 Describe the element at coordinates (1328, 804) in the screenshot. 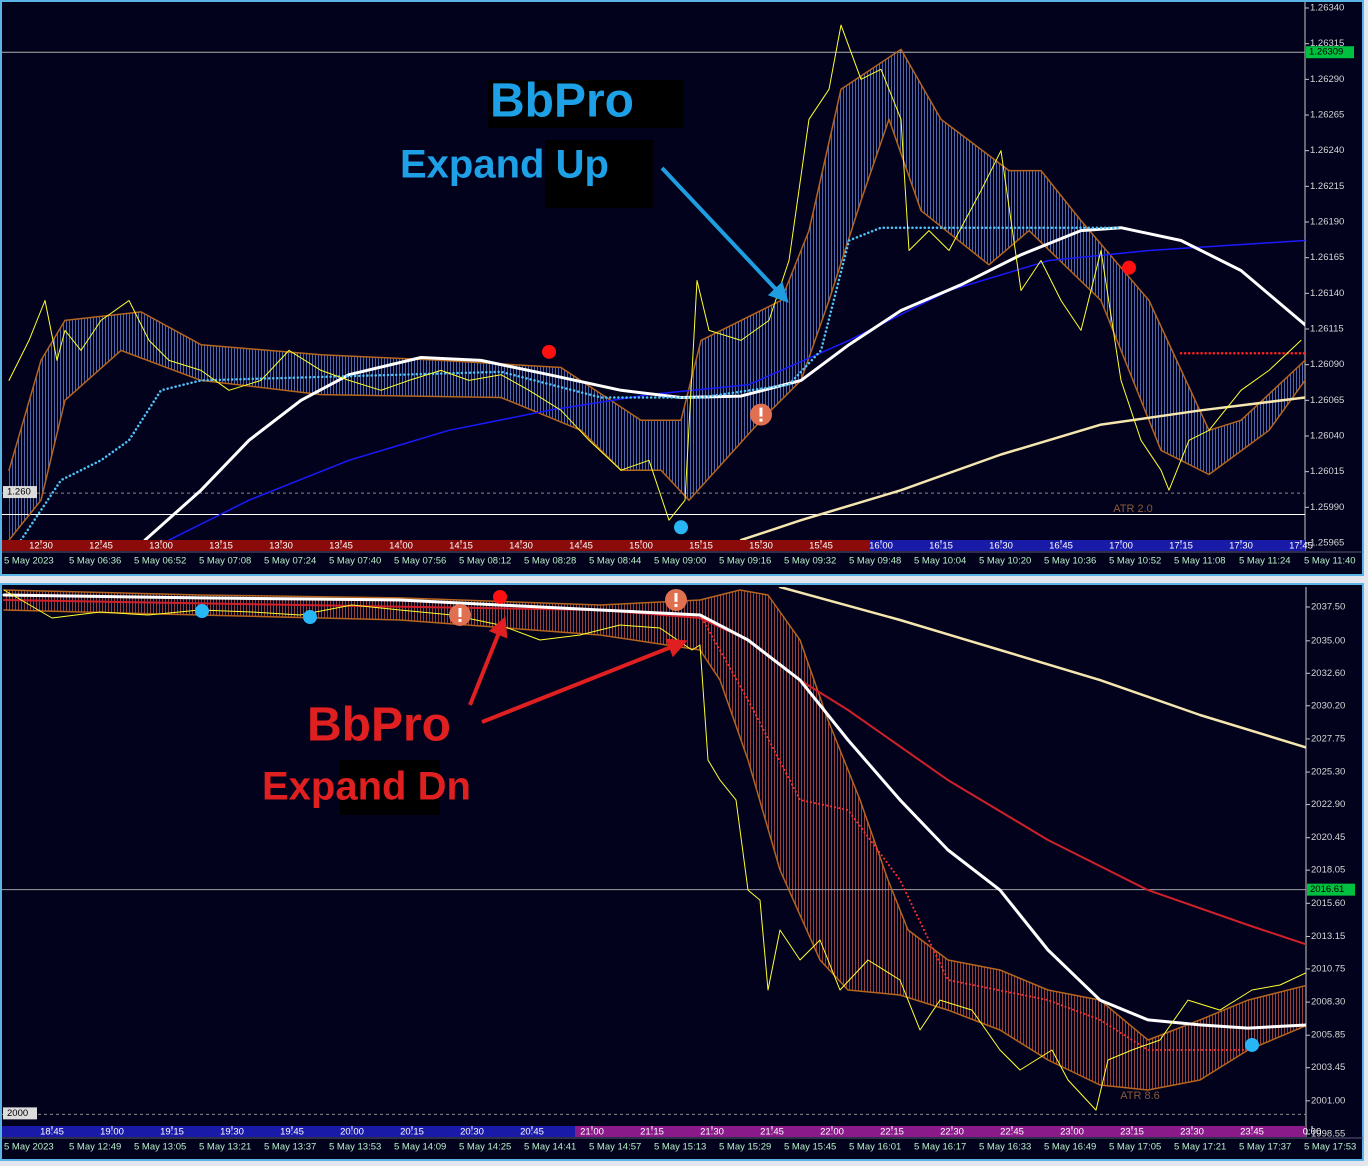

I see `y-tick-label: 2022.90` at that location.